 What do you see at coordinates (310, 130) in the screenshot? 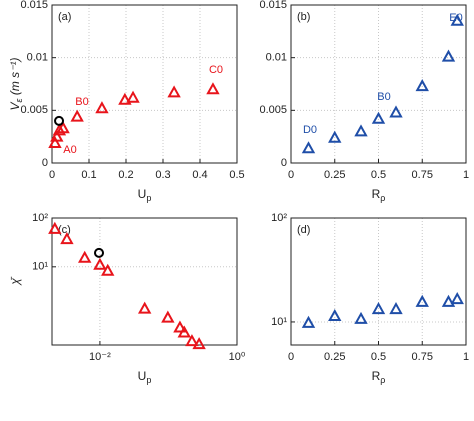
I see `annotation: D0` at bounding box center [310, 130].